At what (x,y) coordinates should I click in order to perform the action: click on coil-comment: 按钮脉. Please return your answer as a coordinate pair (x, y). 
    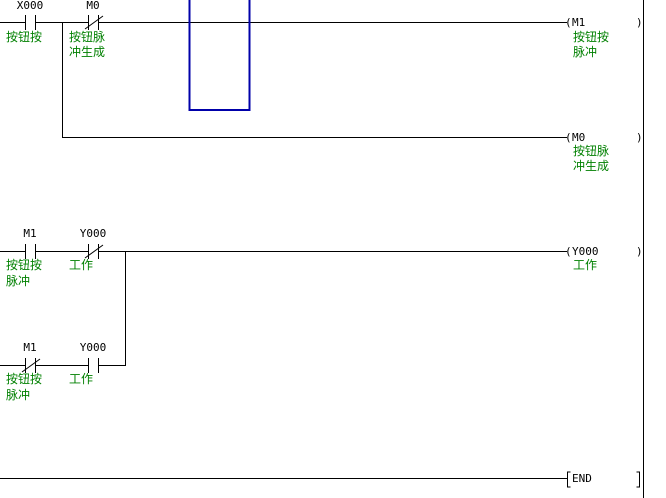
    Looking at the image, I should click on (591, 150).